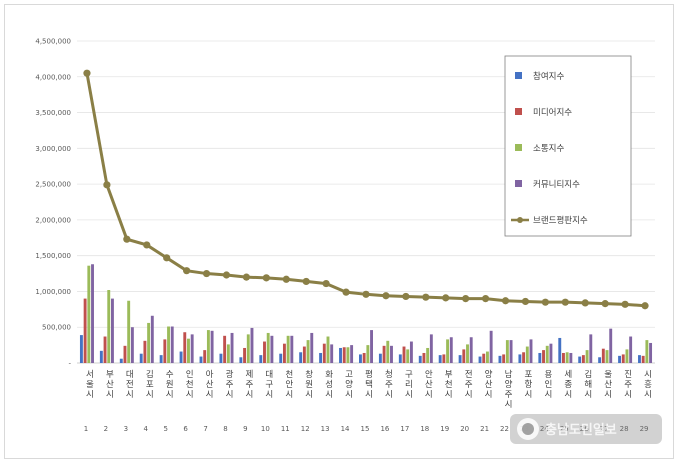 Image resolution: width=680 pixels, height=465 pixels. Describe the element at coordinates (504, 429) in the screenshot. I see `x-rank-label: 22` at that location.